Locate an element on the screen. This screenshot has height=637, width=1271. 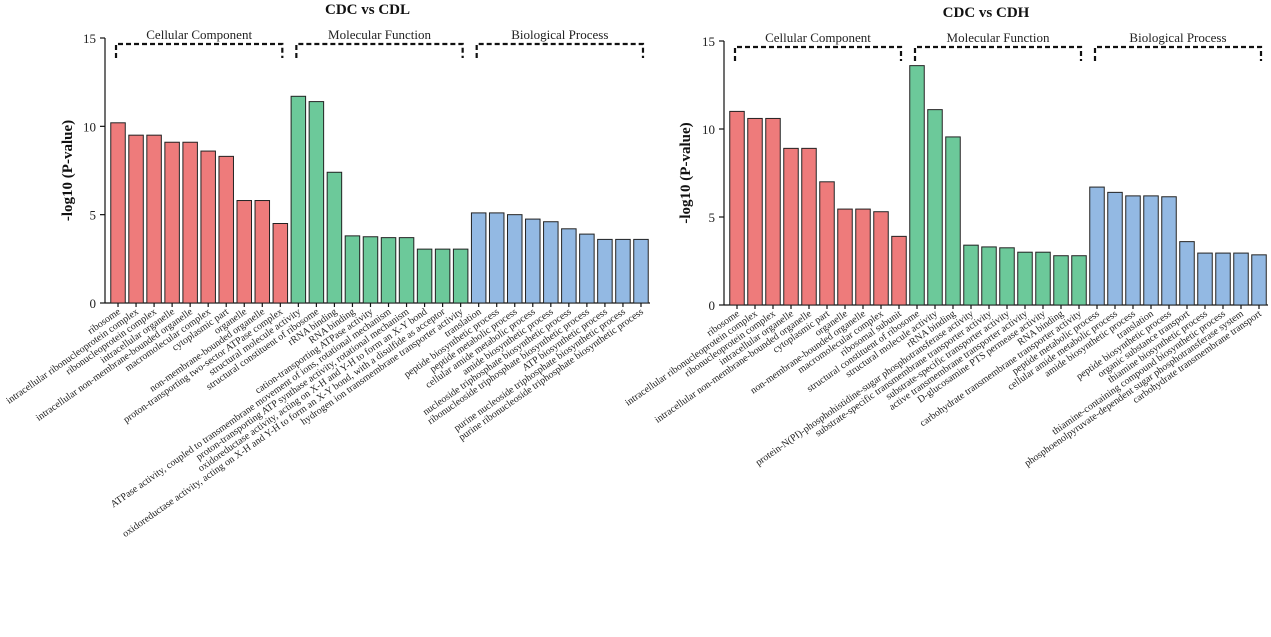
bar-thiamine-containing-compound-biosynthetic-process is located at coordinates (1223, 279).